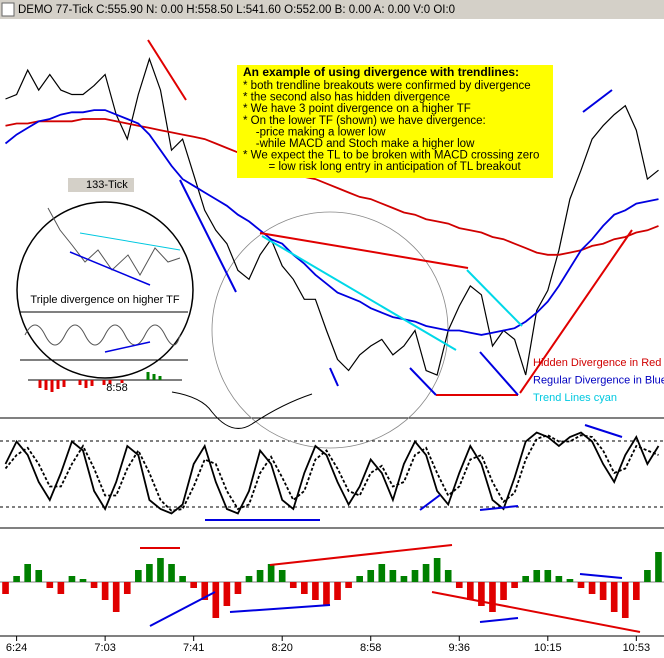 The image size is (664, 658). What do you see at coordinates (575, 398) in the screenshot?
I see `legend-note: Trend Lines cyan` at bounding box center [575, 398].